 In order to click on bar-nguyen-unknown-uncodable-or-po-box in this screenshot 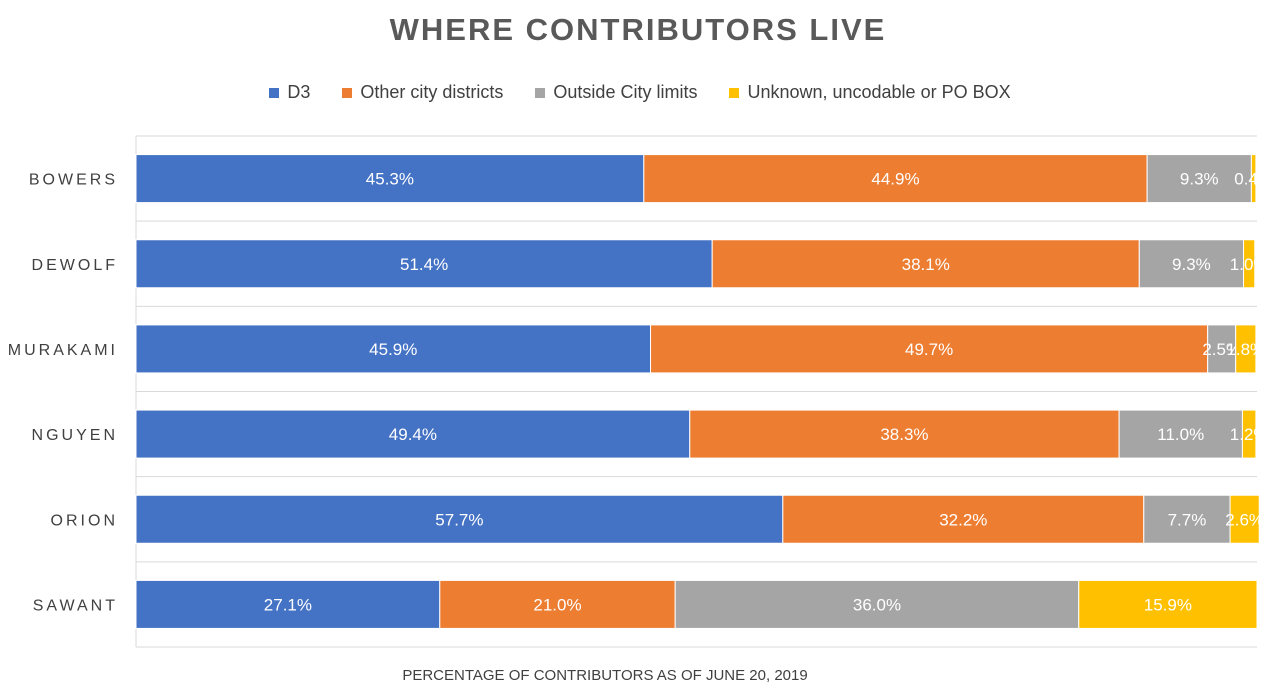, I will do `click(1249, 434)`.